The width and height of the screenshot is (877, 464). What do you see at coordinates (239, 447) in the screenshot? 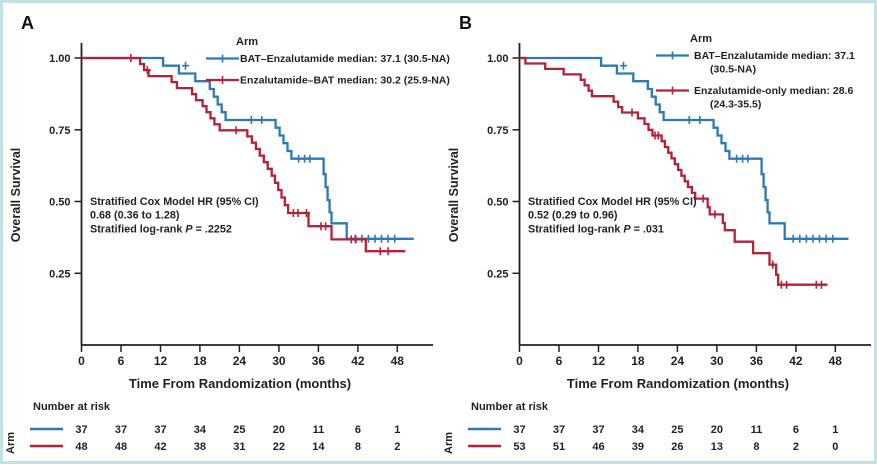
I see `at-risk-count: 31` at bounding box center [239, 447].